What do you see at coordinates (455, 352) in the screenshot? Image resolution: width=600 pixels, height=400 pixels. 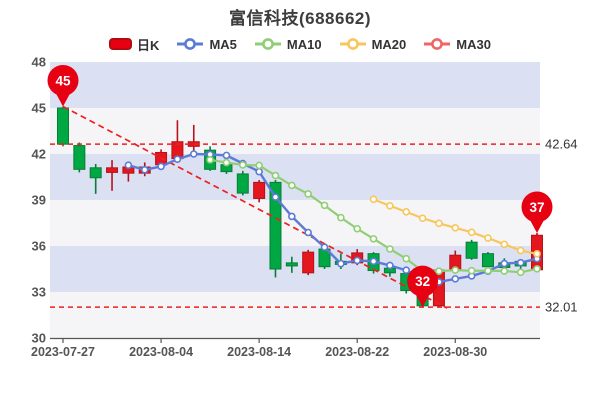 I see `x-axis-label: 2023-08-30` at bounding box center [455, 352].